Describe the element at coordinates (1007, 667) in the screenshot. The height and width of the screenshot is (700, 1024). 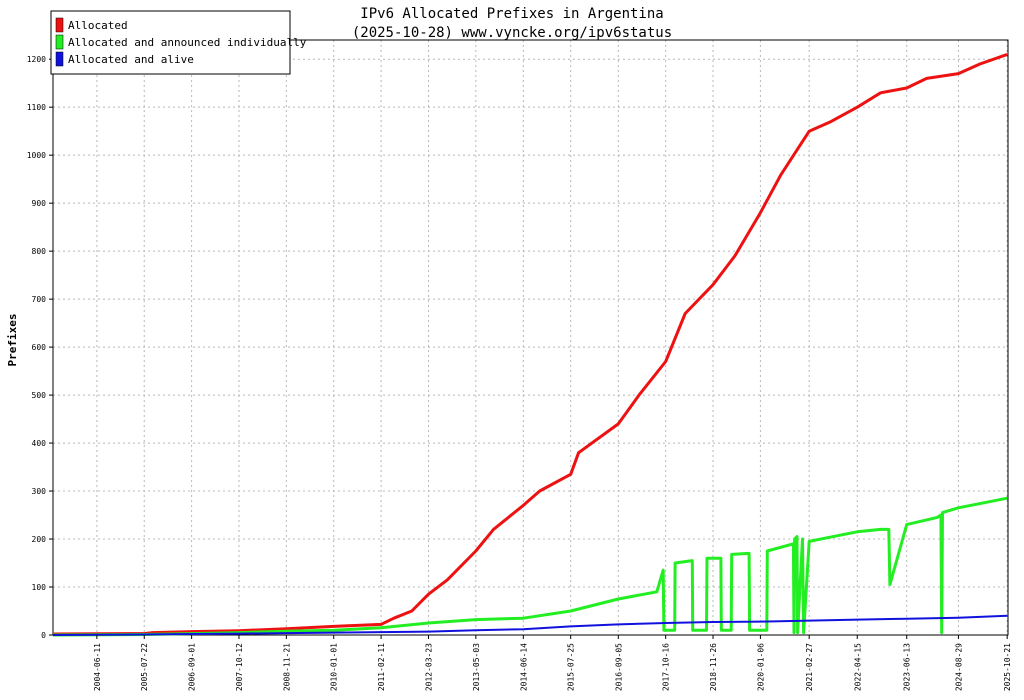
I see `x-tick-label: 2025-10-21` at that location.